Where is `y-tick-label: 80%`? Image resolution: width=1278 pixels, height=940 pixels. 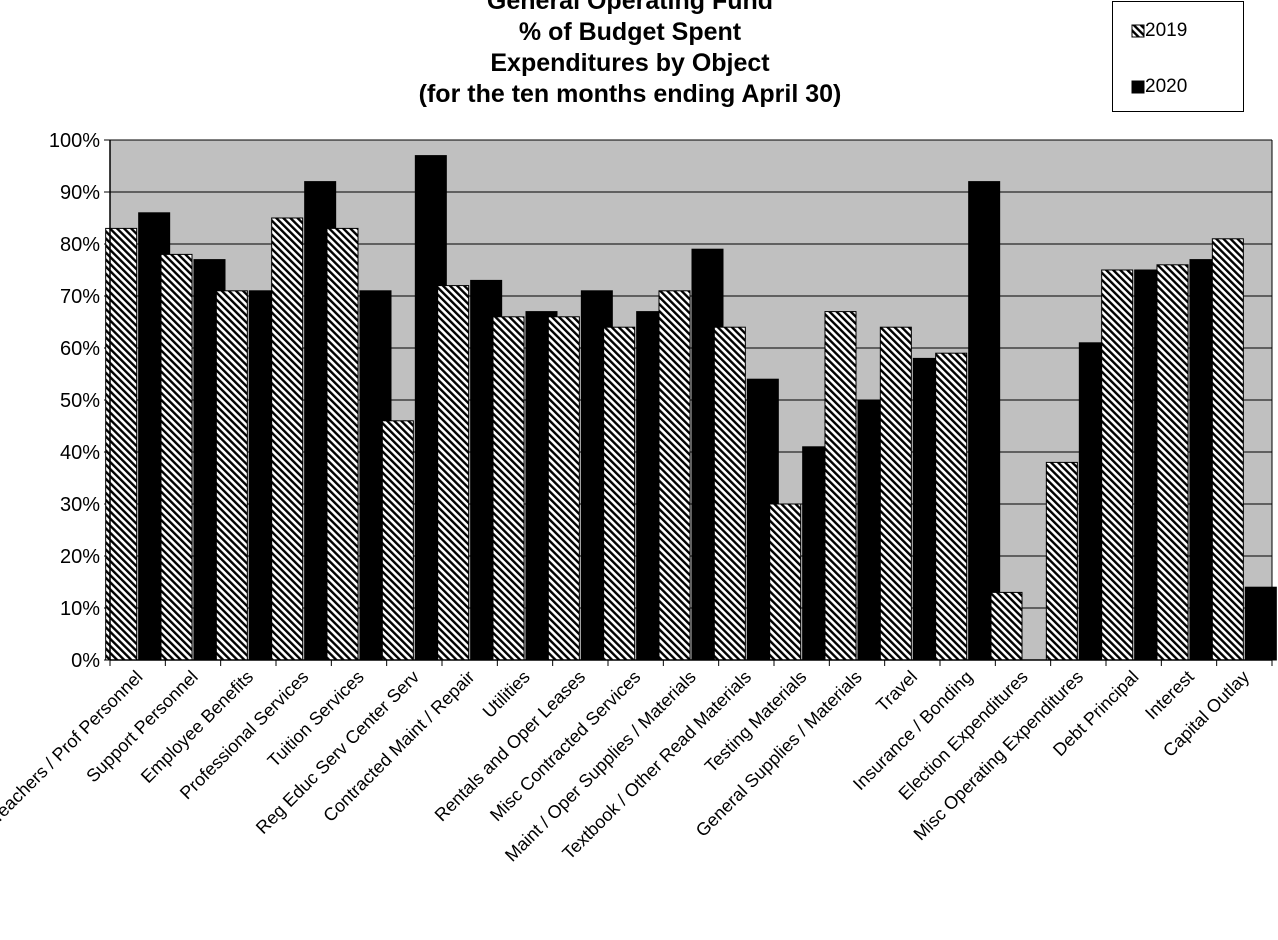 y-tick-label: 80% is located at coordinates (80, 245).